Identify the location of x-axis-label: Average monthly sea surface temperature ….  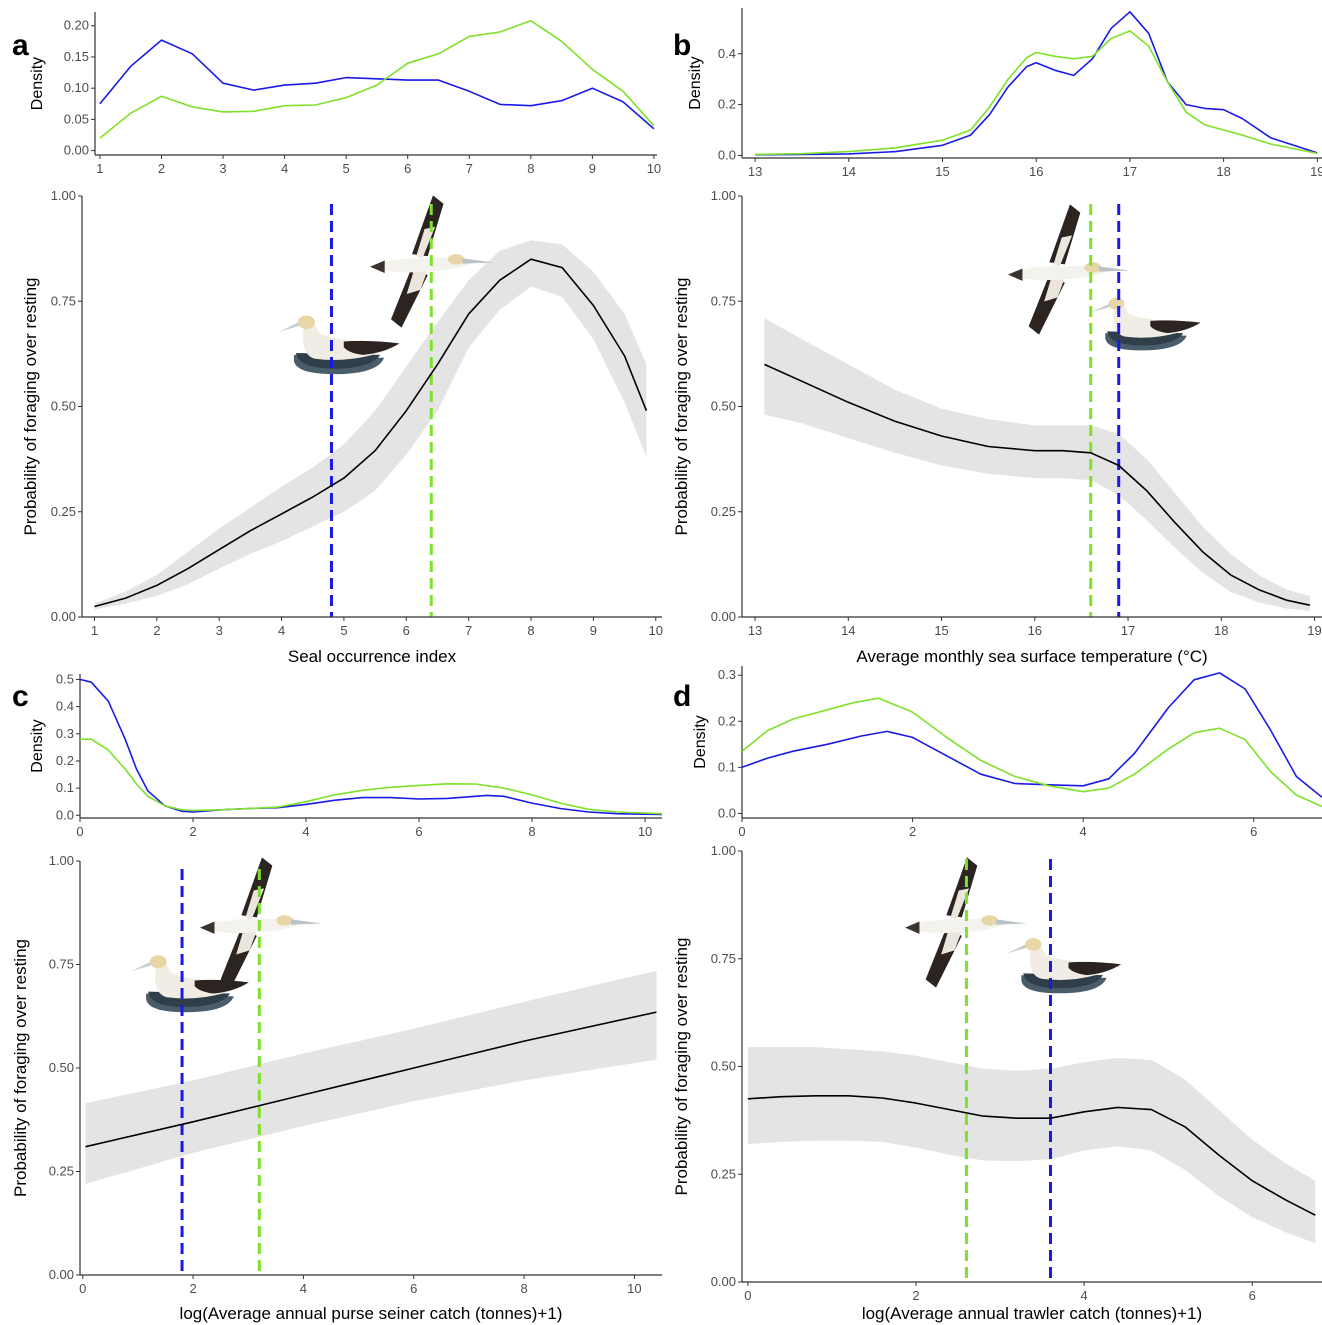
(1031, 656).